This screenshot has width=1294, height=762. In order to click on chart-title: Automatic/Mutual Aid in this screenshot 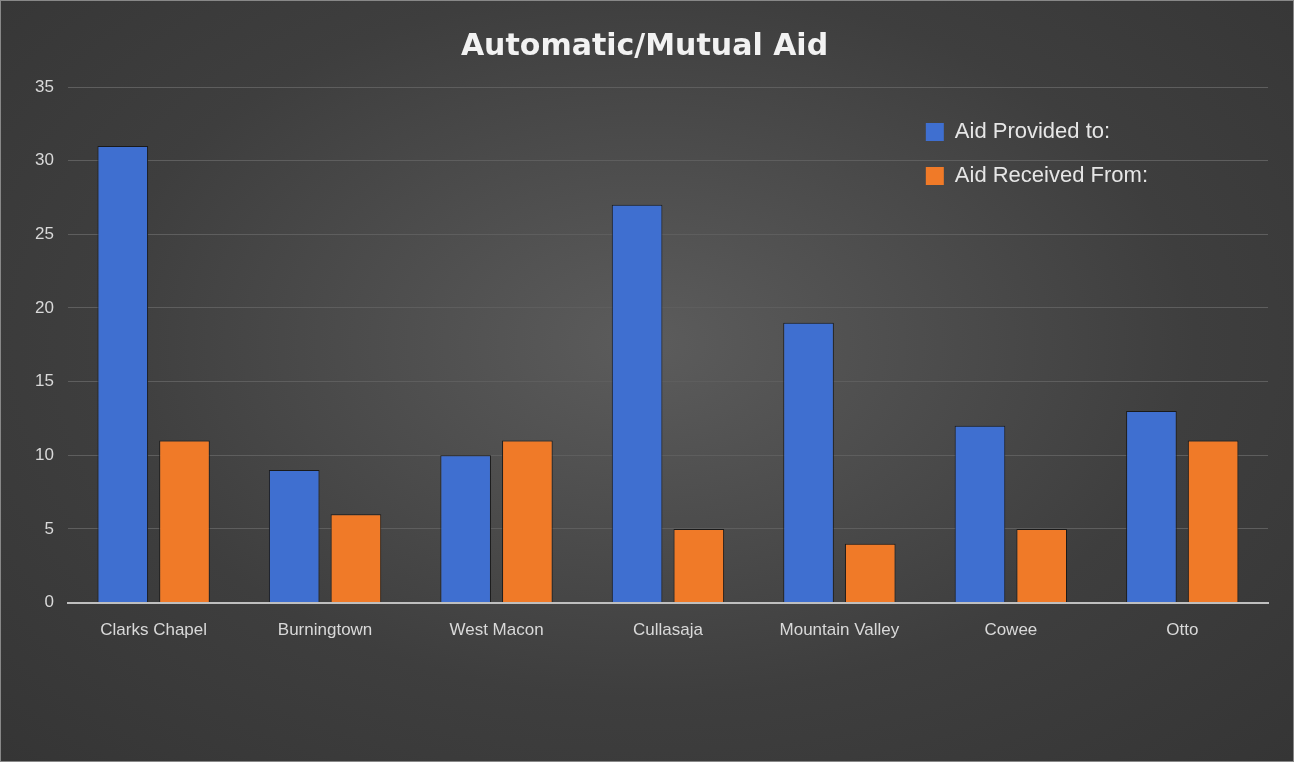, I will do `click(644, 44)`.